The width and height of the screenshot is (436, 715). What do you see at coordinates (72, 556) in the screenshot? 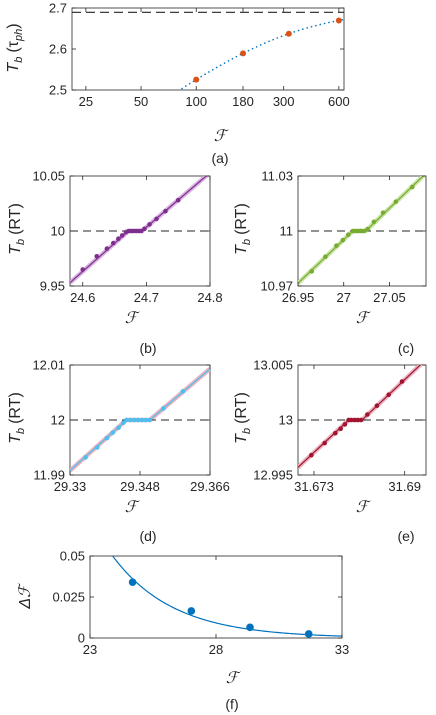
I see `panel-f-ytick-label: 0.05` at bounding box center [72, 556].